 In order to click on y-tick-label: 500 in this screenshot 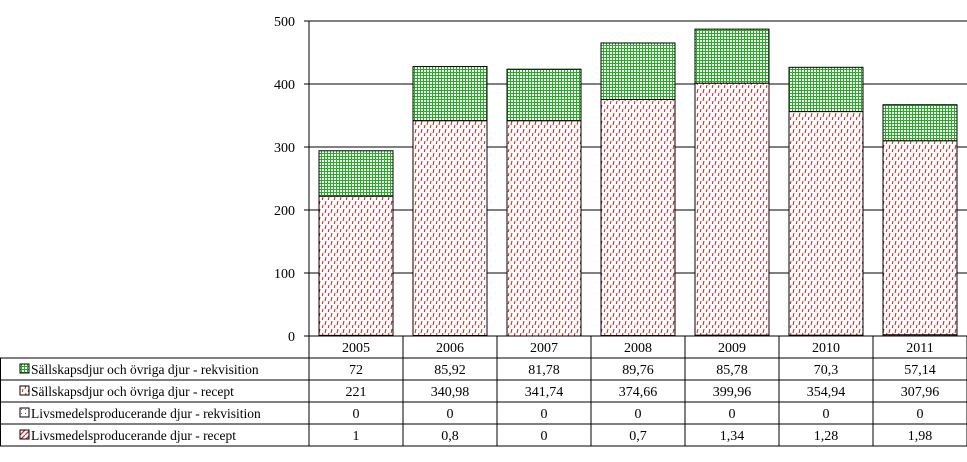, I will do `click(284, 22)`.